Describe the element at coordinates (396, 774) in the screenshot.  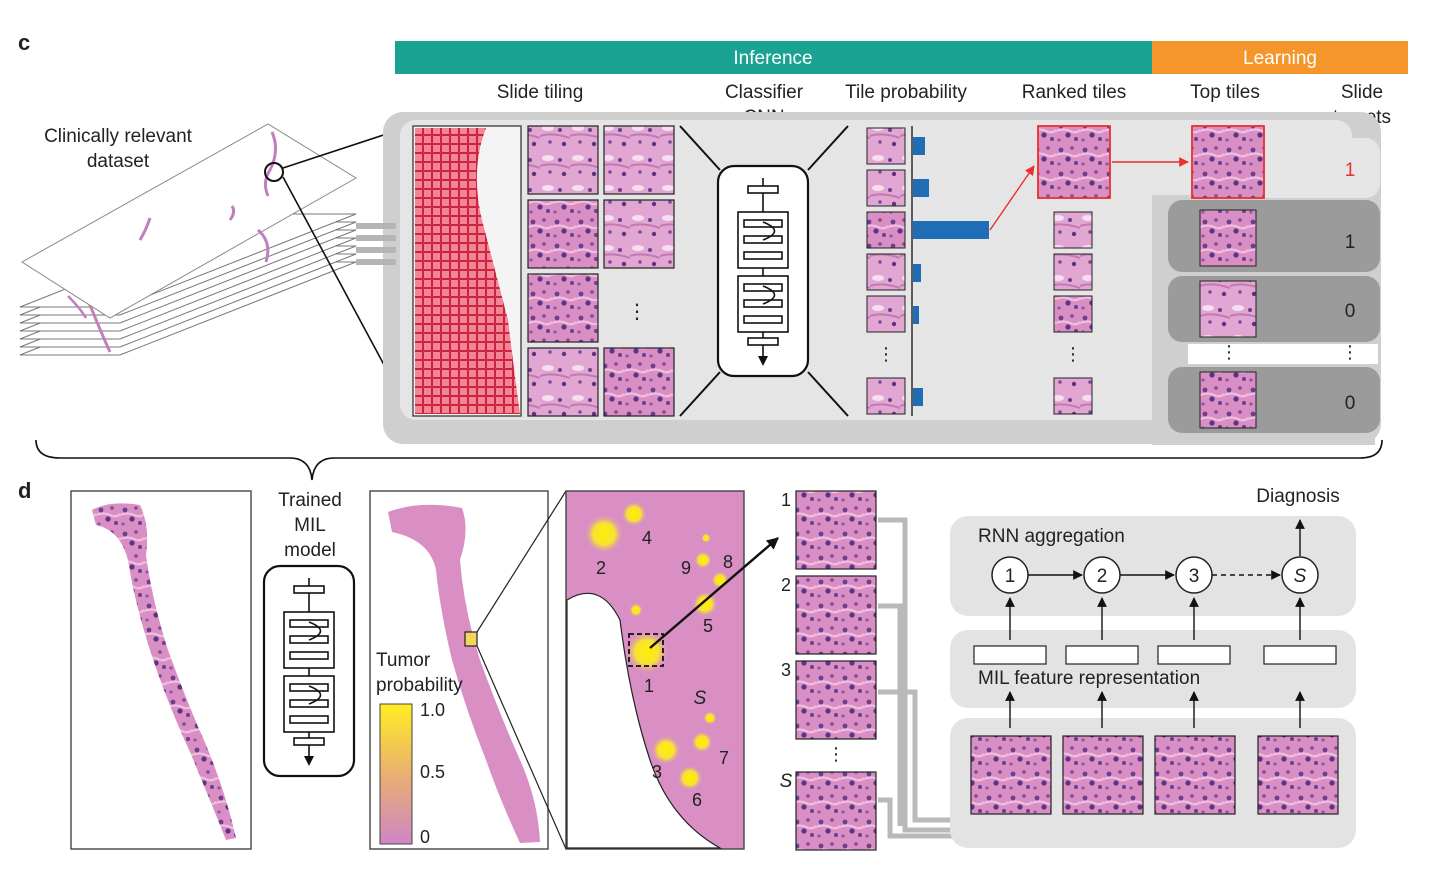
I see `colorbar` at that location.